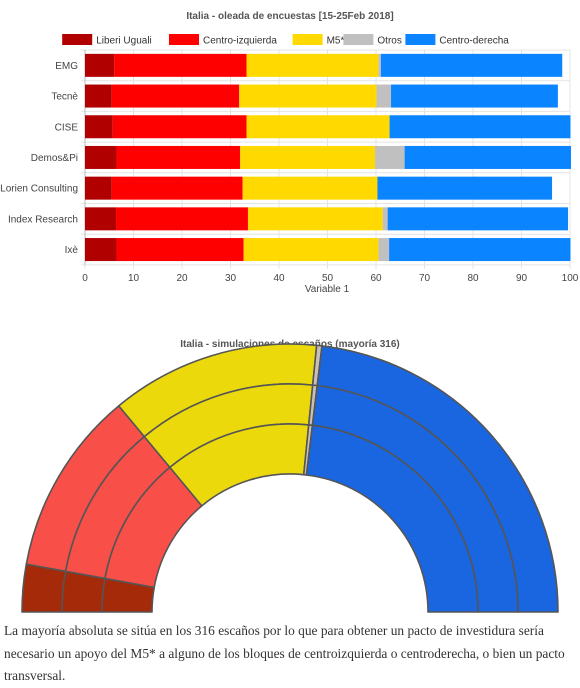  What do you see at coordinates (420, 39) in the screenshot?
I see `legend-swatch-centro-derecha` at bounding box center [420, 39].